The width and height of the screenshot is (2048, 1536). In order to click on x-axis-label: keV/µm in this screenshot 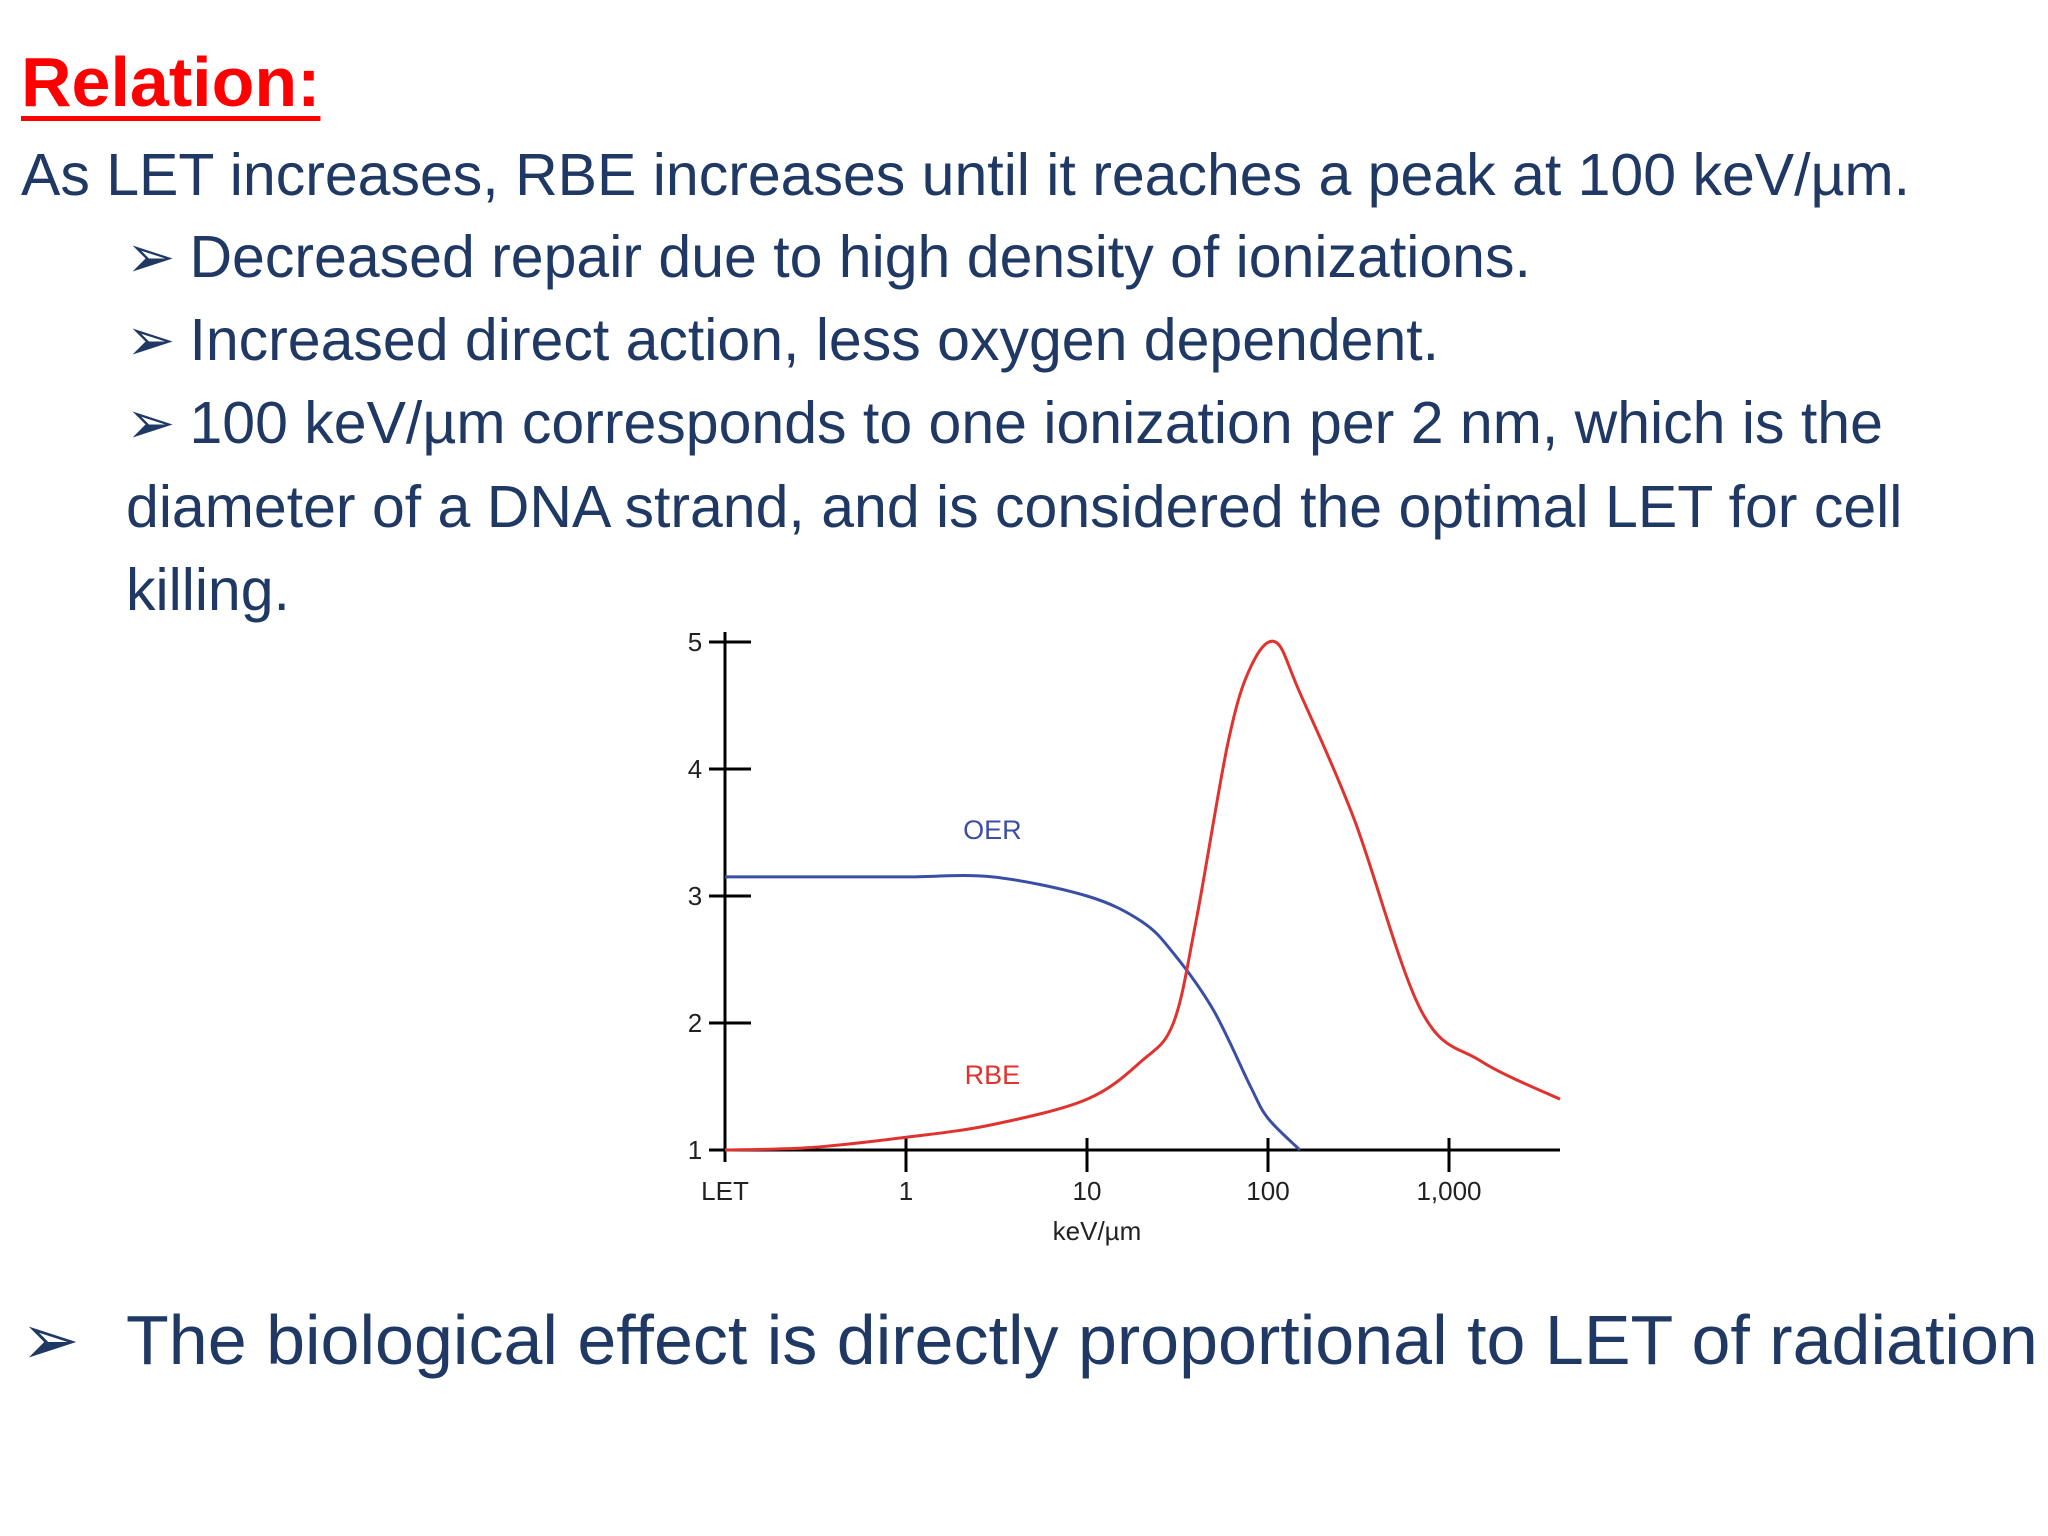, I will do `click(1097, 1231)`.